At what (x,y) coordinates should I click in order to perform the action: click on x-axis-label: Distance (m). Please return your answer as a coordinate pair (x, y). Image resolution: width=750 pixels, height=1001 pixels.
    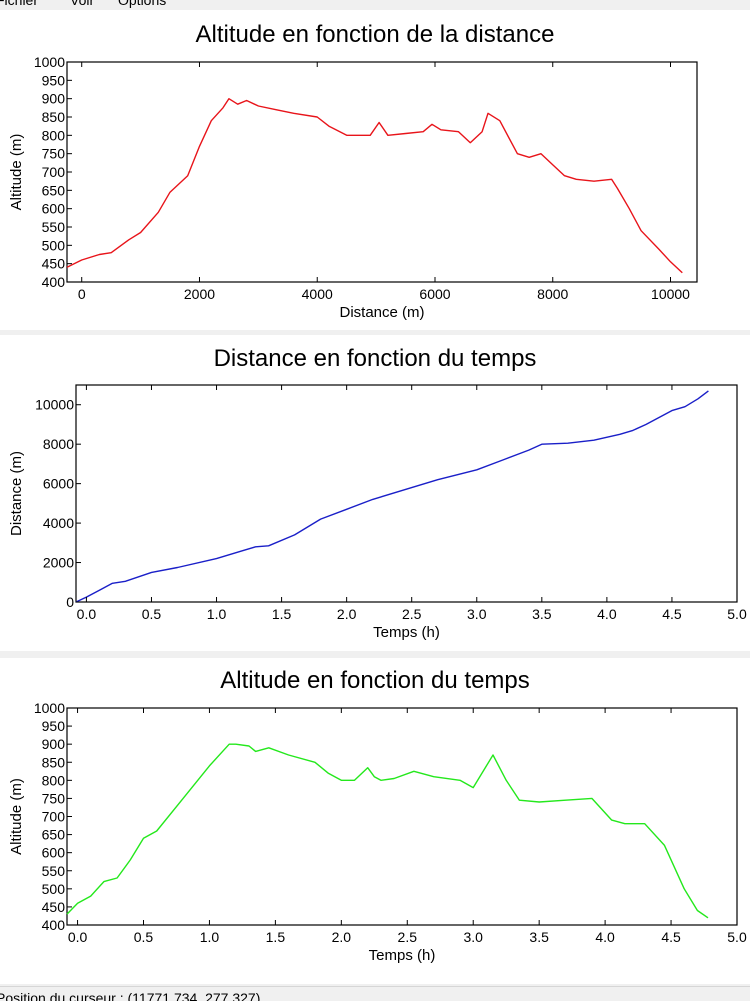
    Looking at the image, I should click on (381, 312).